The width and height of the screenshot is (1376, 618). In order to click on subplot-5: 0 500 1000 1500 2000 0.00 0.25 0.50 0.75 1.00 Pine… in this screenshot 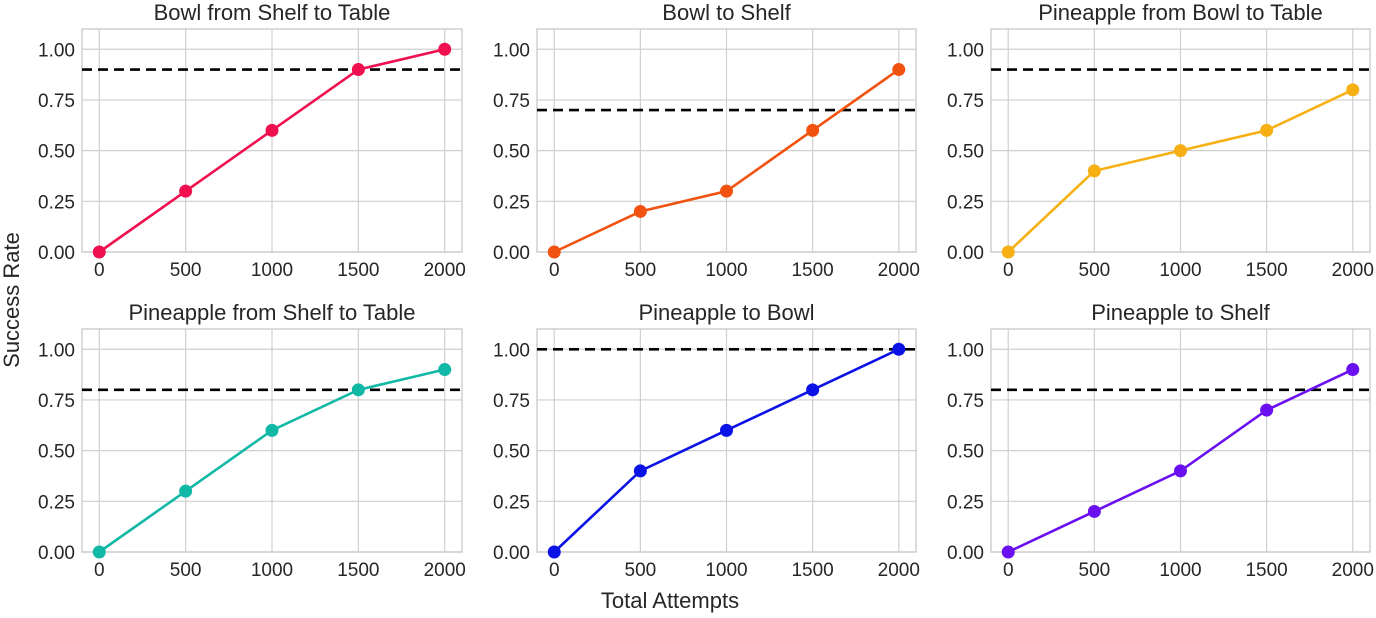, I will do `click(706, 440)`.